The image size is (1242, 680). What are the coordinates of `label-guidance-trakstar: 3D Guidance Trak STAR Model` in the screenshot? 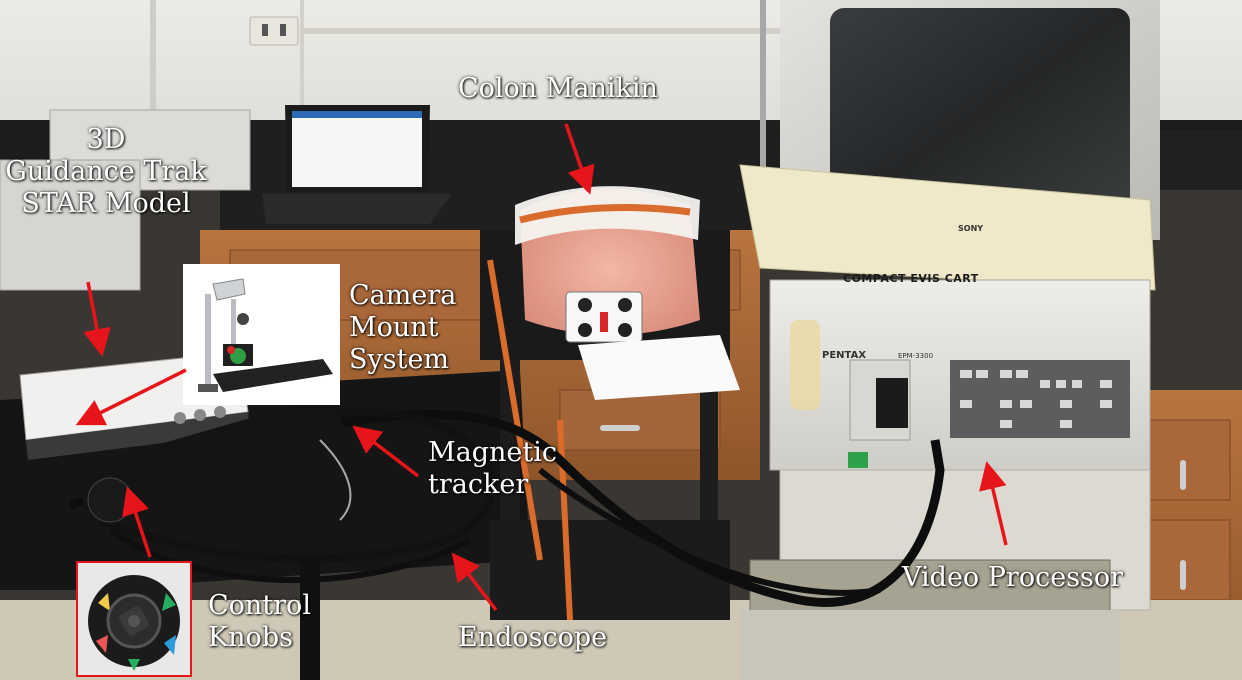 It's located at (111, 172).